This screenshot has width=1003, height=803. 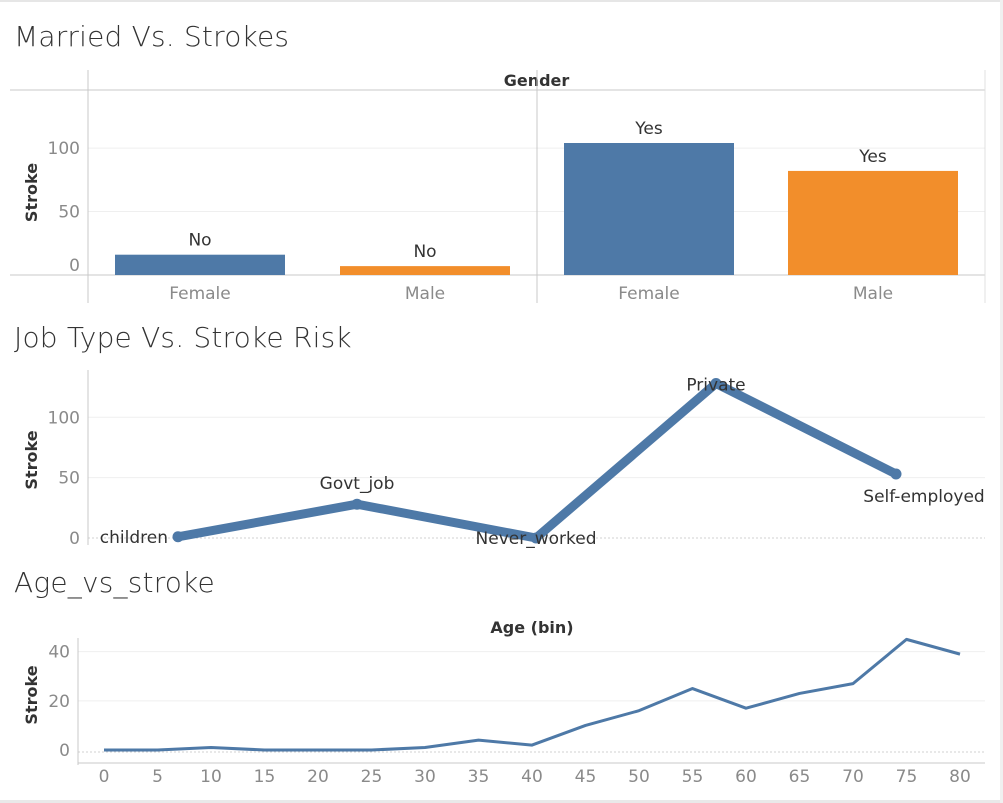 What do you see at coordinates (1001, 401) in the screenshot?
I see `right-border` at bounding box center [1001, 401].